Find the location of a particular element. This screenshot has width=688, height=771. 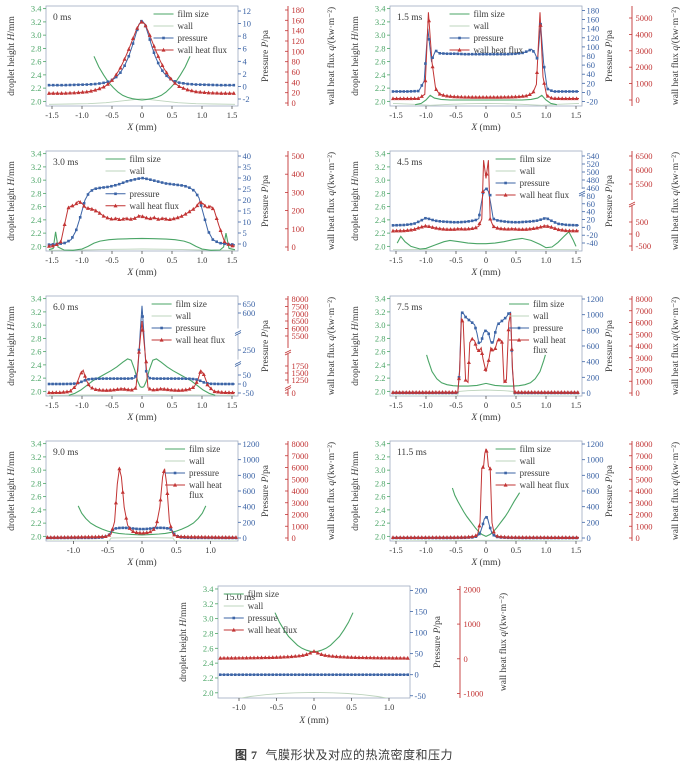

svg-text: 2.8 is located at coordinates (208, 633).